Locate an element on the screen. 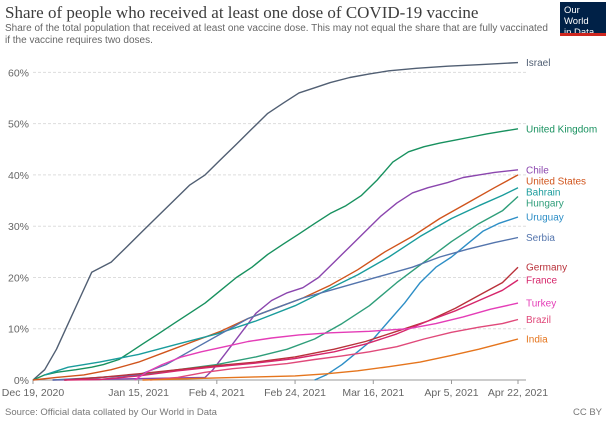 Image resolution: width=610 pixels, height=427 pixels. x-tick-label: Apr 5, 2021 is located at coordinates (451, 393).